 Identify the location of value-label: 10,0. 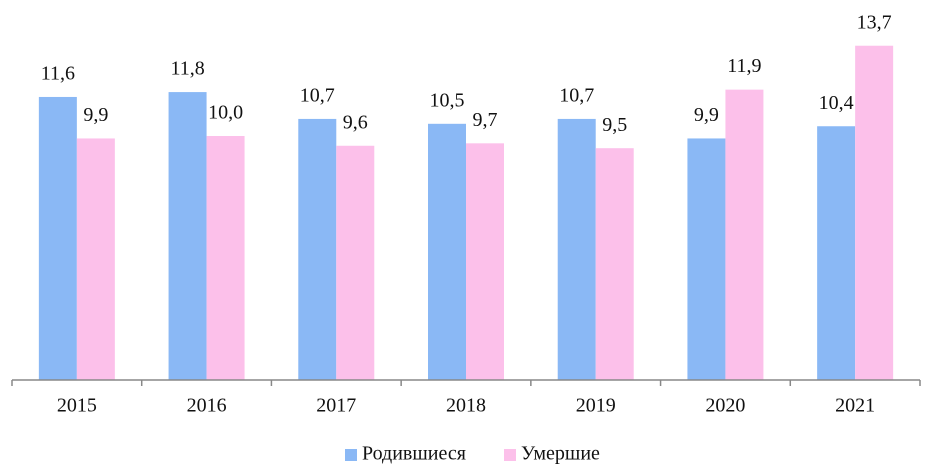
(225, 113).